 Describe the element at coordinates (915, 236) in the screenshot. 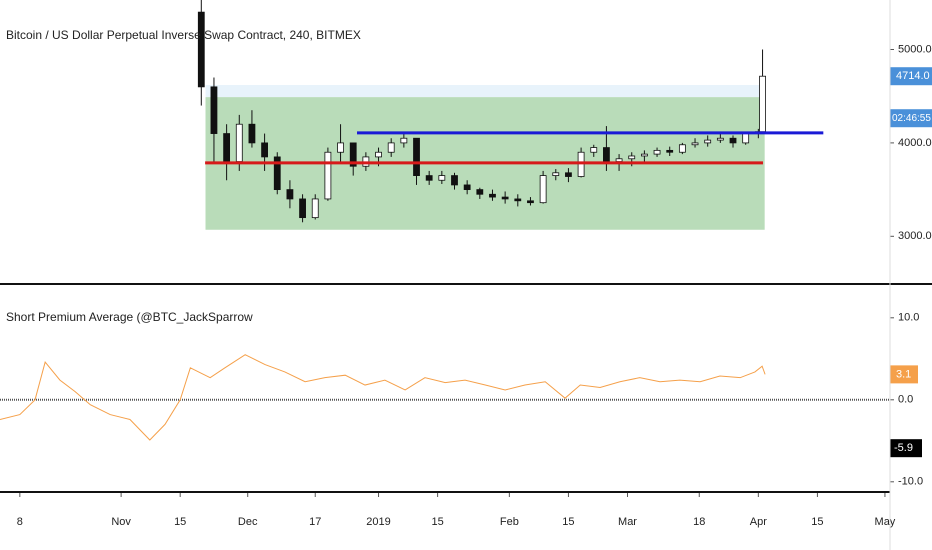

I see `y-tick-label: 3000.0` at that location.